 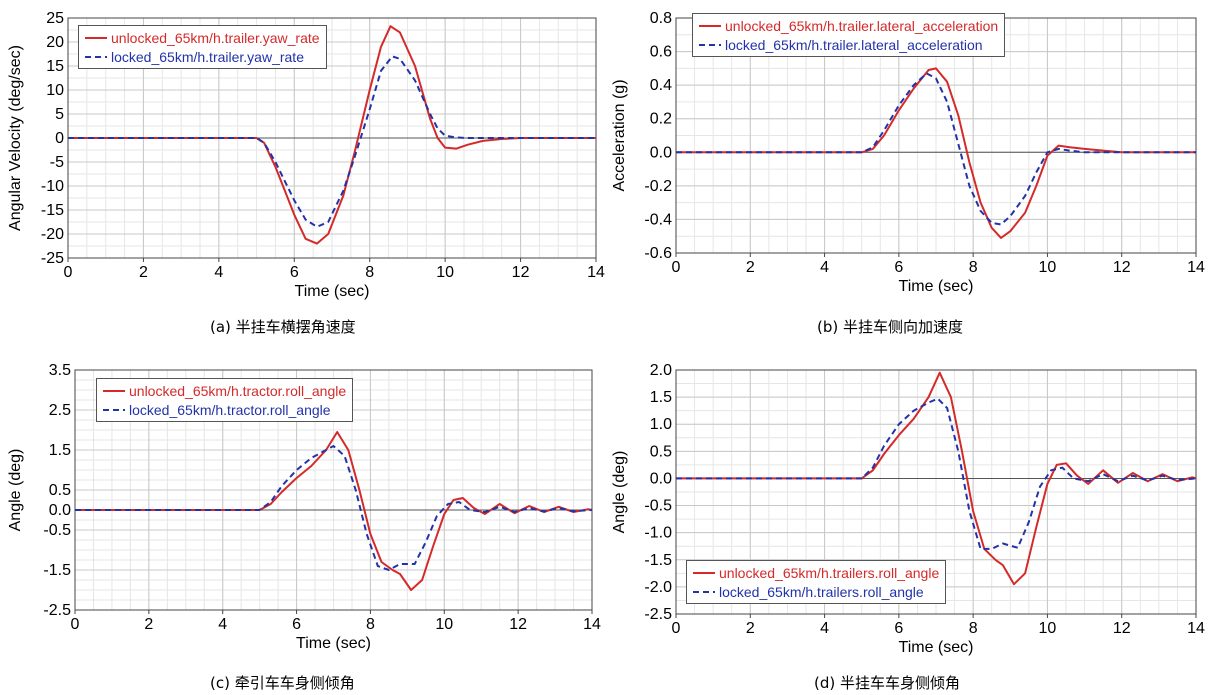 What do you see at coordinates (658, 560) in the screenshot?
I see `y-tick-label: -1.5` at bounding box center [658, 560].